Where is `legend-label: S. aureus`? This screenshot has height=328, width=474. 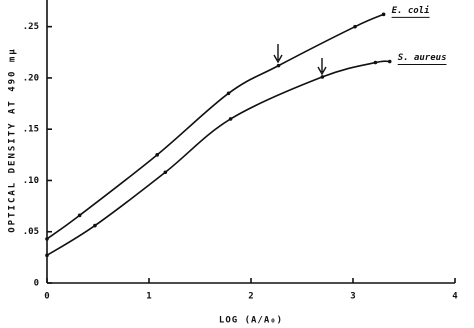
legend-label: S. aureus is located at coordinates (422, 58).